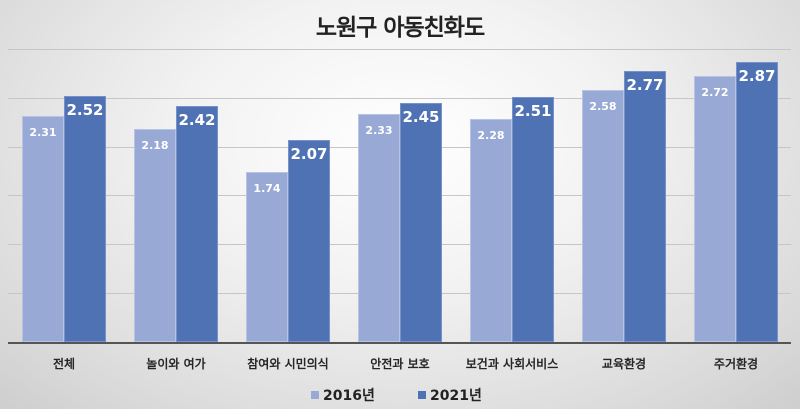  Describe the element at coordinates (736, 364) in the screenshot. I see `category-label: 주거환경` at that location.